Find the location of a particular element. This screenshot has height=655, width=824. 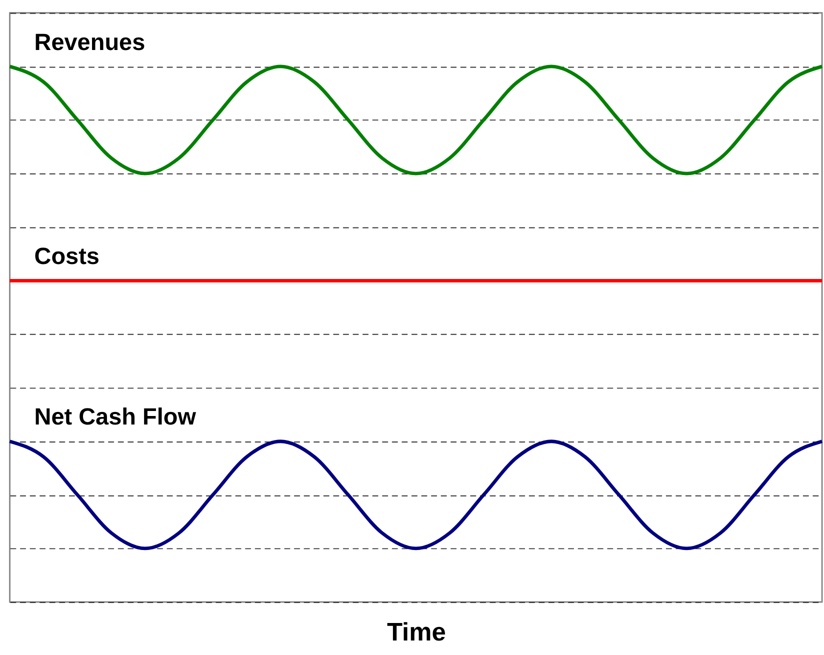

series-label: Net Cash Flow is located at coordinates (115, 417).